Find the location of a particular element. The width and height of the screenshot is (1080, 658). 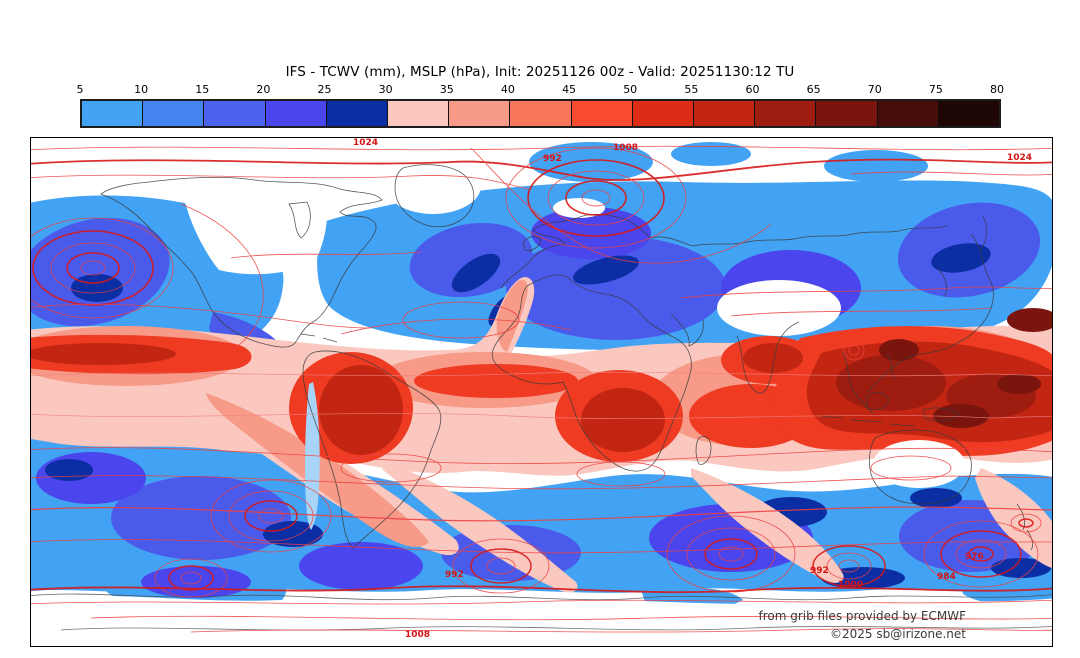

colorbar-tick-35: 35 is located at coordinates (446, 89).